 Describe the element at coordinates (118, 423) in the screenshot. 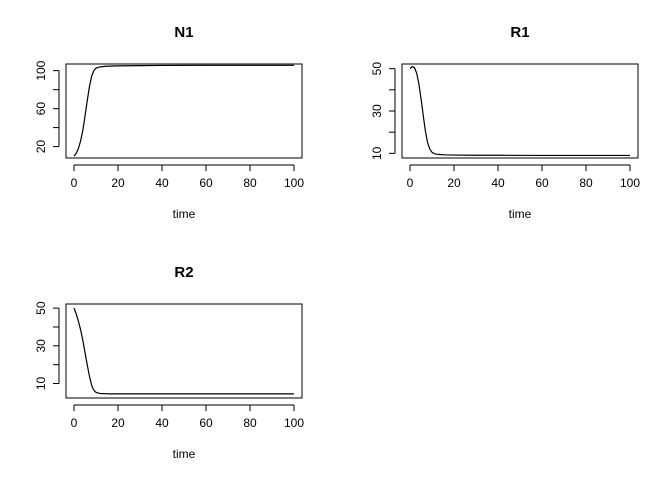

I see `x-tick-label-r2: 20` at that location.